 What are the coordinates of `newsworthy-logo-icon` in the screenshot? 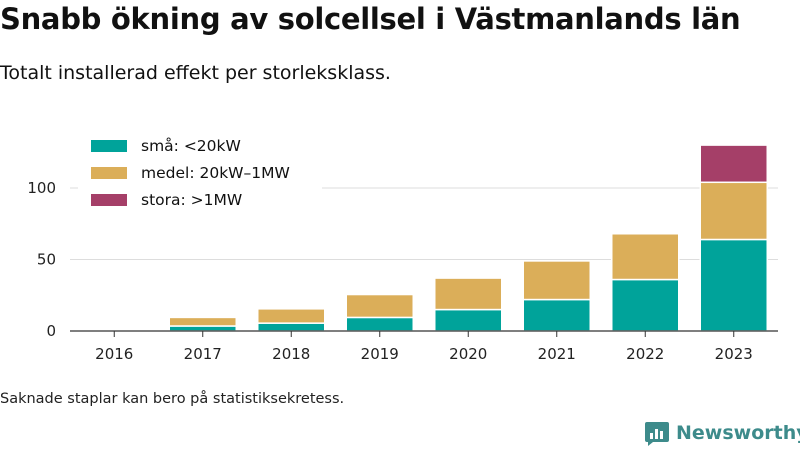 It's located at (657, 434).